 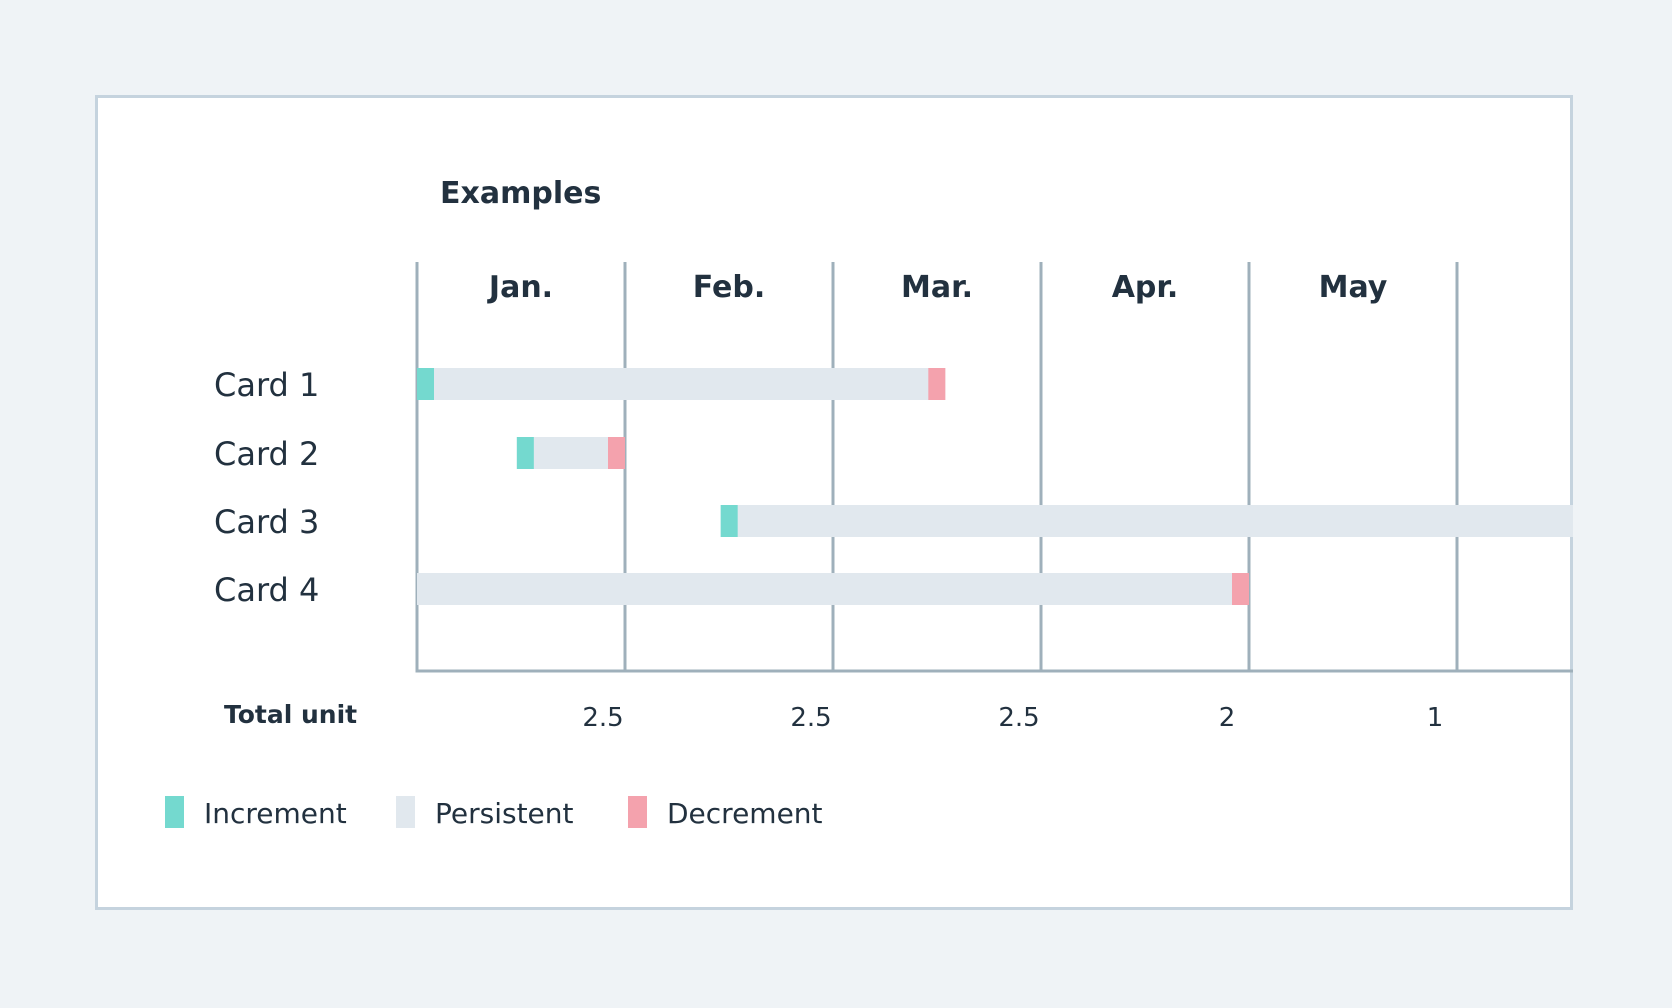 I want to click on row-label: Card 3, so click(x=266, y=522).